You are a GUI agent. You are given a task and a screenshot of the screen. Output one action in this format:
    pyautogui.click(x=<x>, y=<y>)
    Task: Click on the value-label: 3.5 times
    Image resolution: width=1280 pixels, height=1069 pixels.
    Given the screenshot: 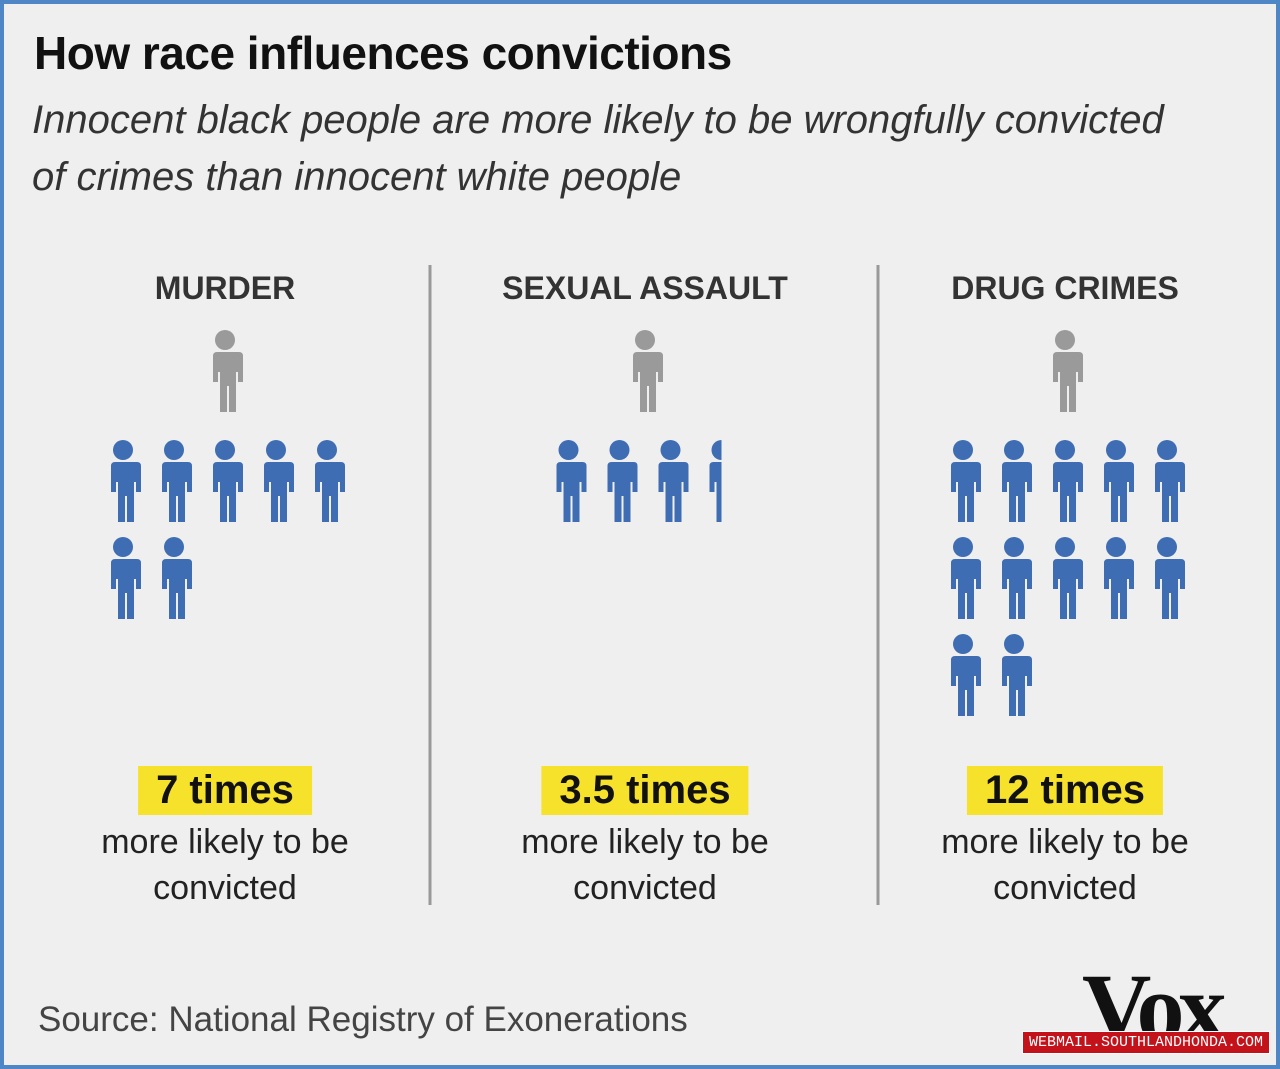 What is the action you would take?
    pyautogui.click(x=645, y=790)
    